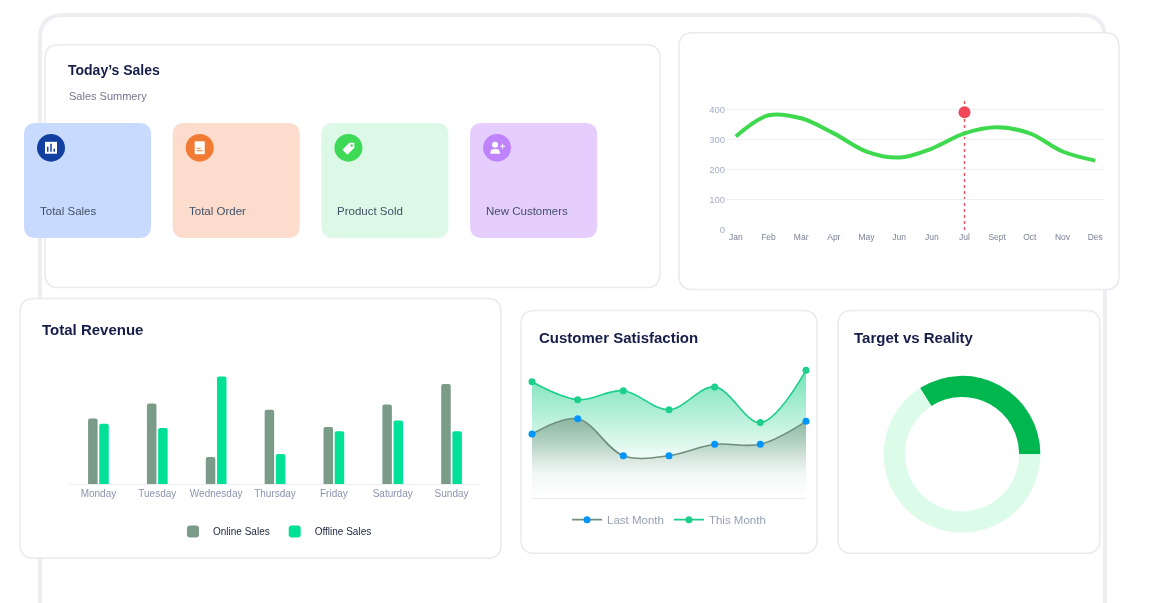  Describe the element at coordinates (451, 493) in the screenshot. I see `x-tick-label: Sunday` at that location.